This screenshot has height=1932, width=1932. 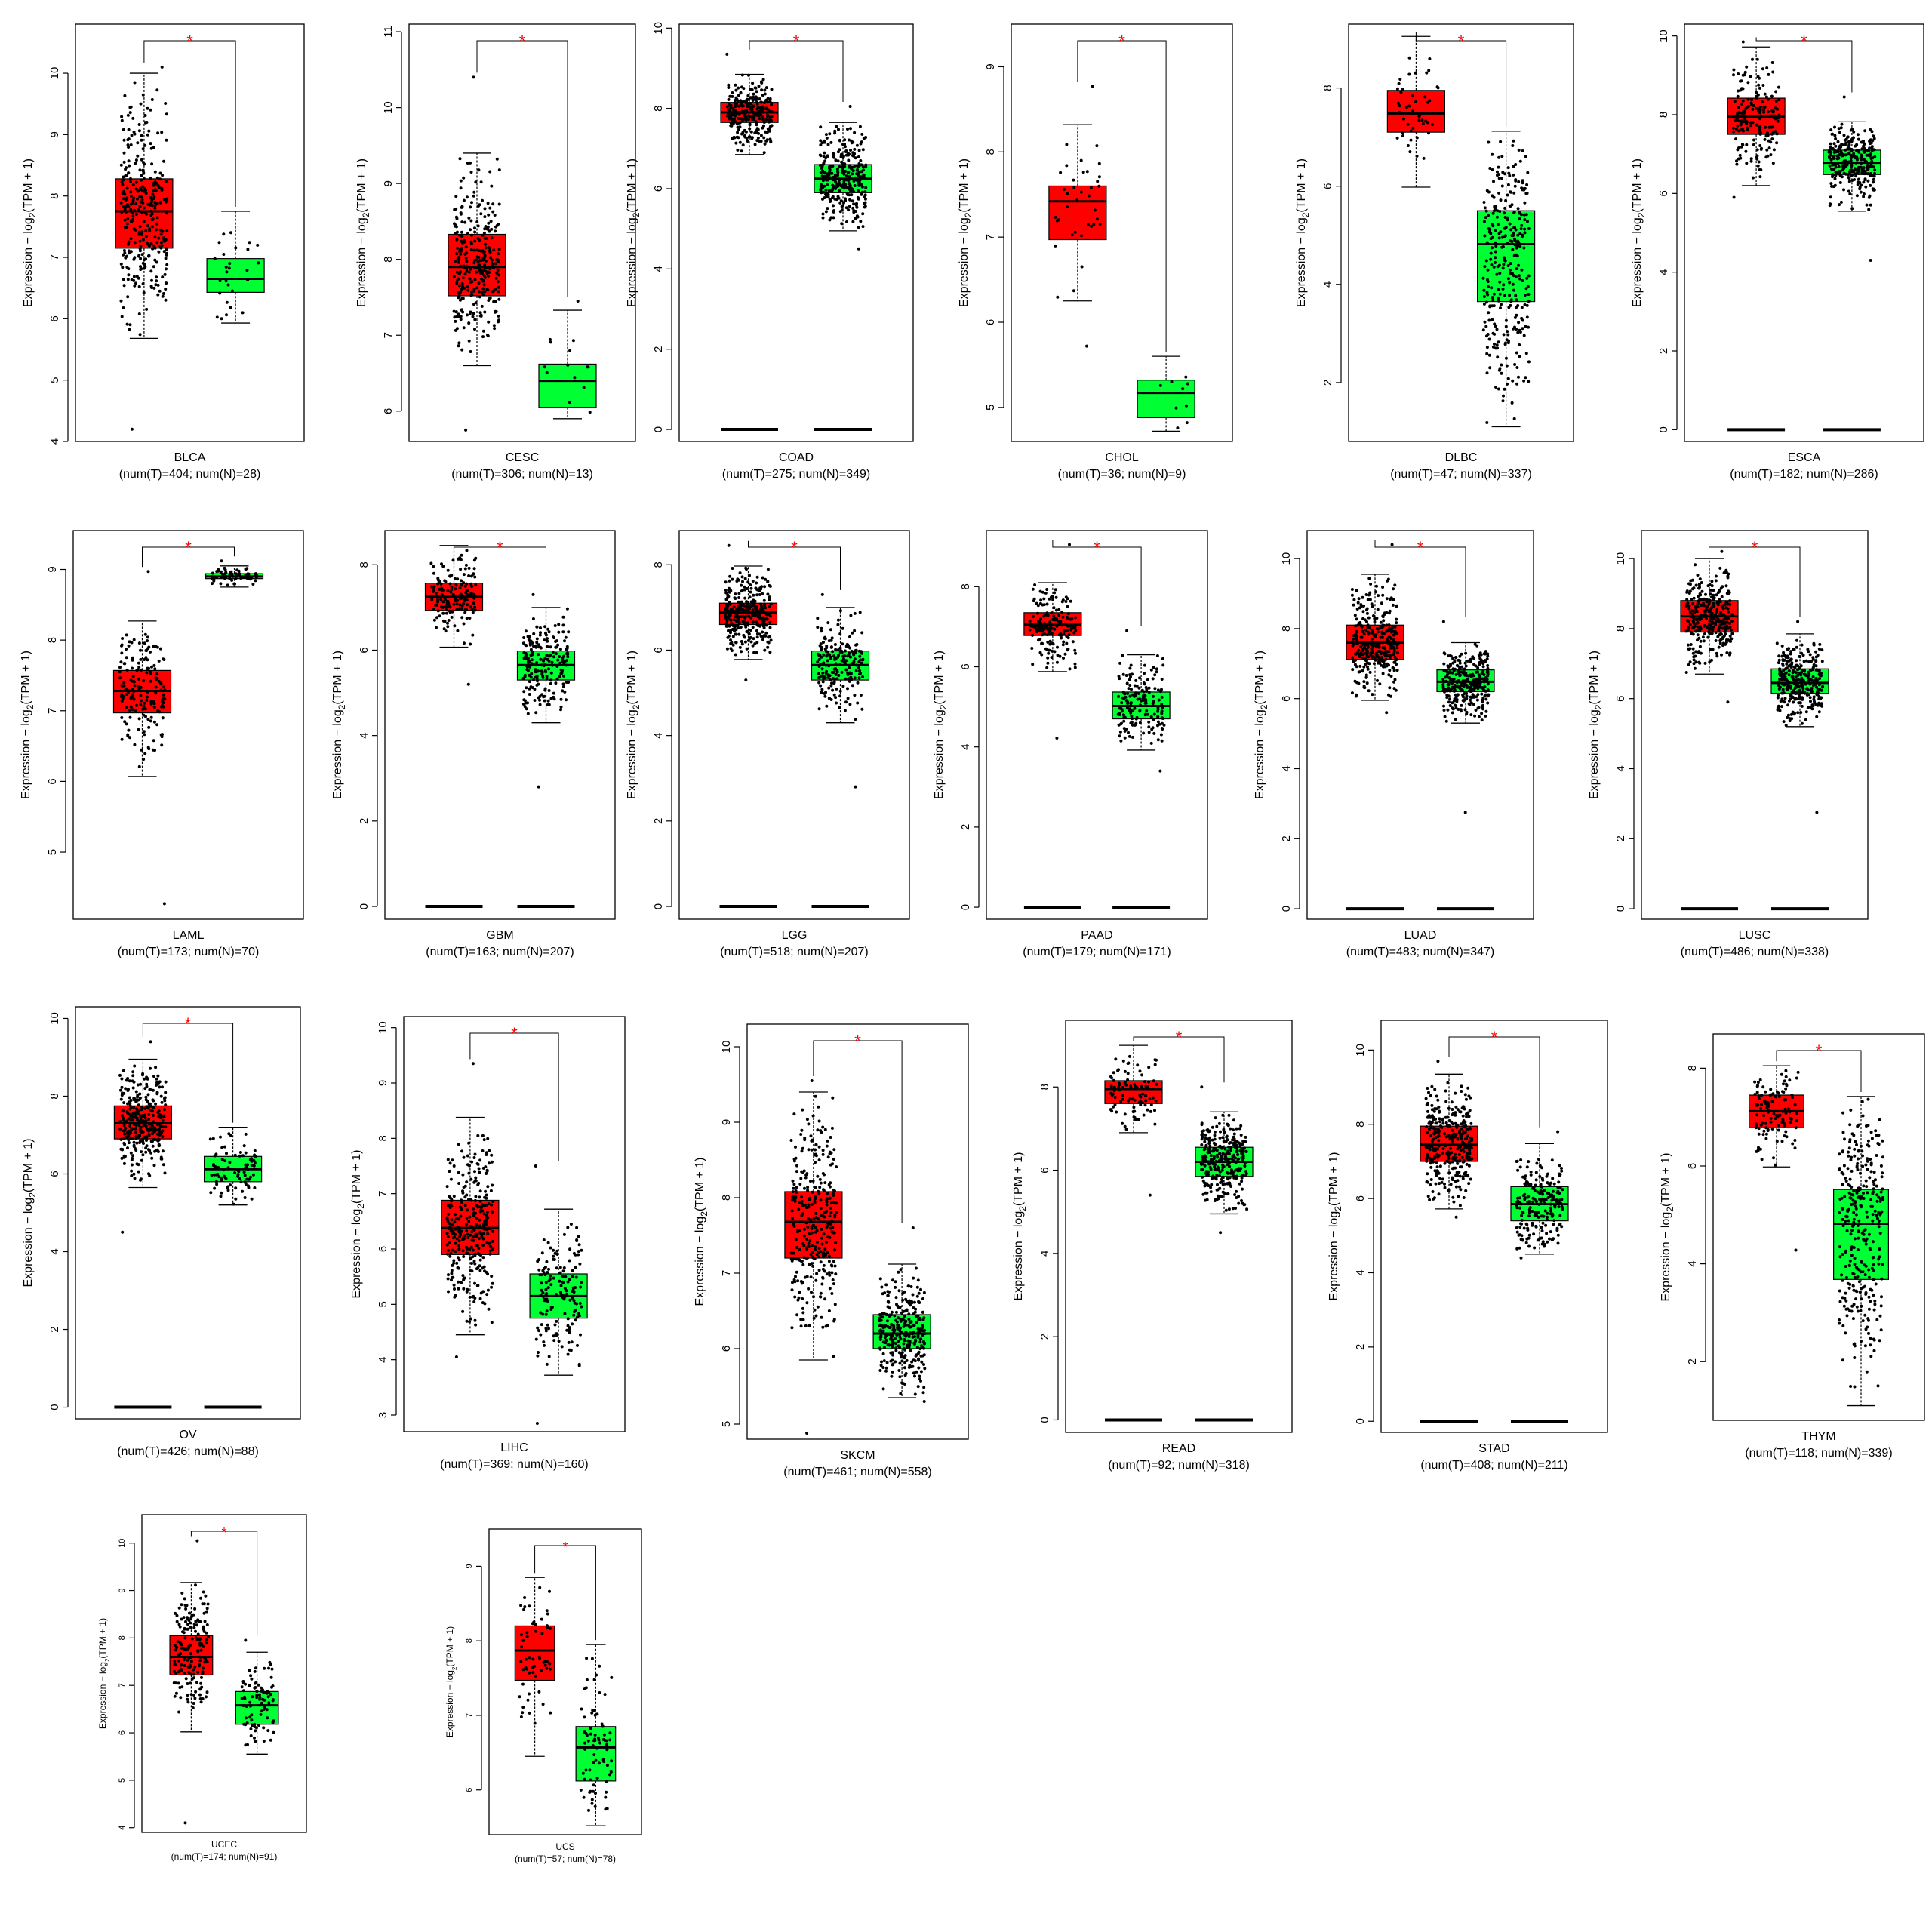 I want to click on plot-frame, so click(x=188, y=725).